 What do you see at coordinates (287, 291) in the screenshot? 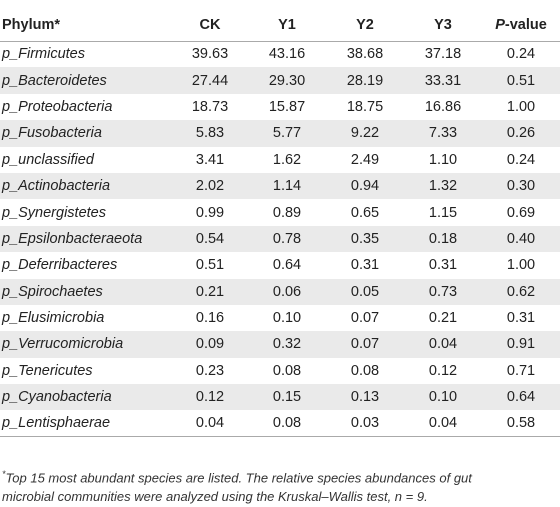
I see `cell-y1: 0.06` at bounding box center [287, 291].